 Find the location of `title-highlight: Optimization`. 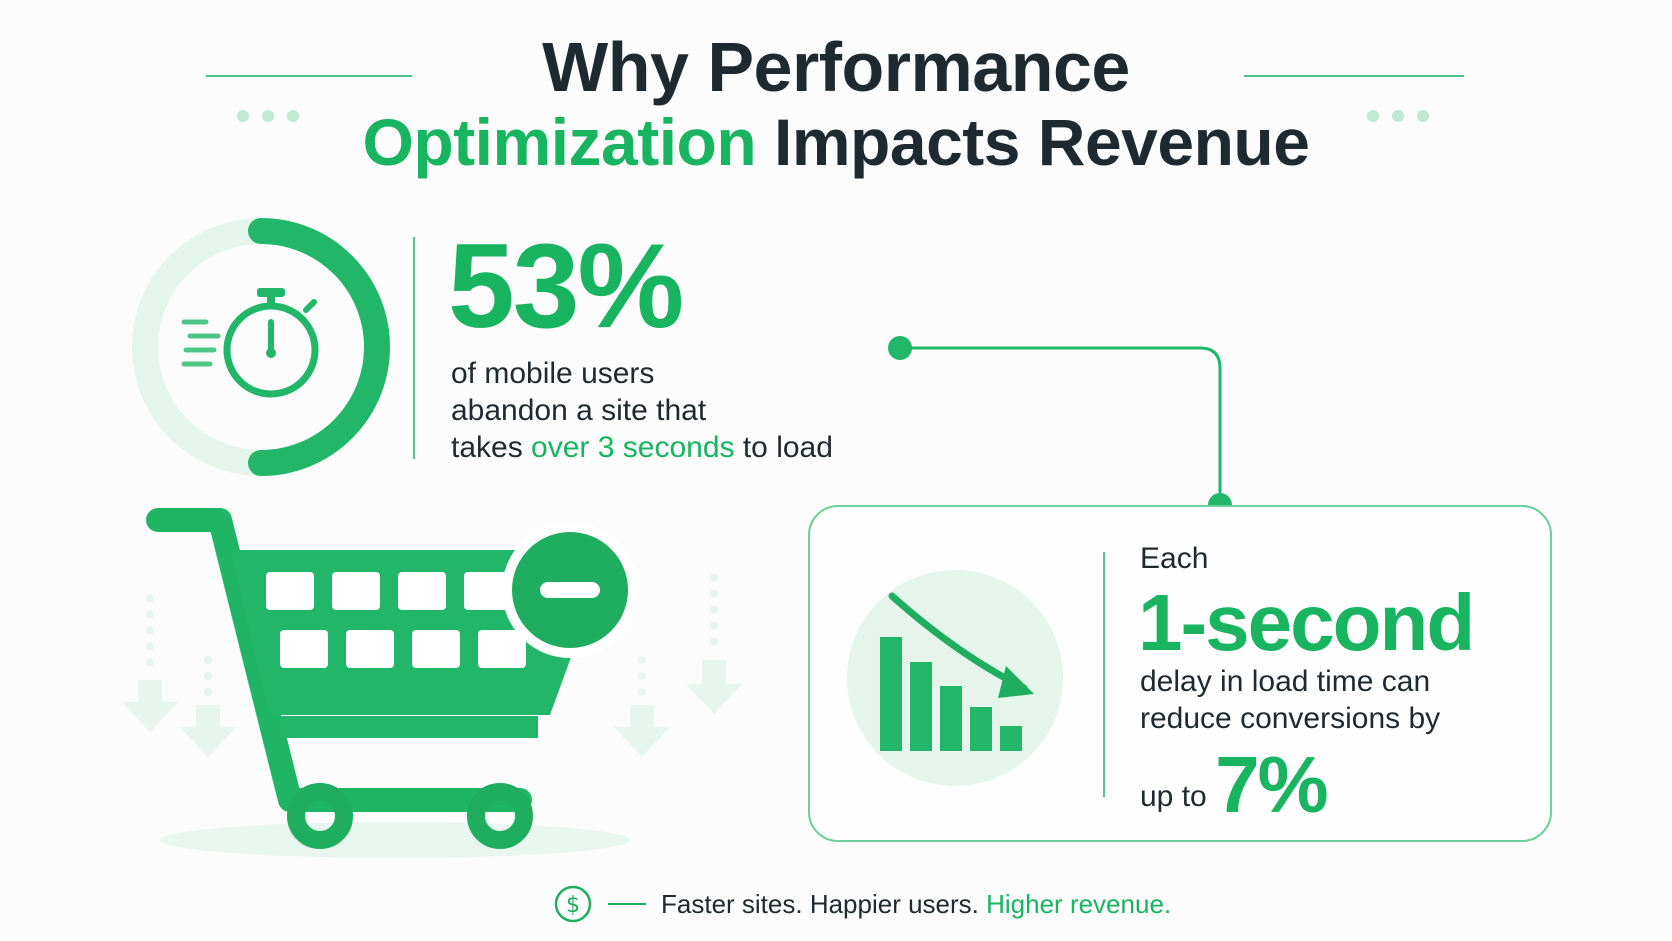

title-highlight: Optimization is located at coordinates (559, 142).